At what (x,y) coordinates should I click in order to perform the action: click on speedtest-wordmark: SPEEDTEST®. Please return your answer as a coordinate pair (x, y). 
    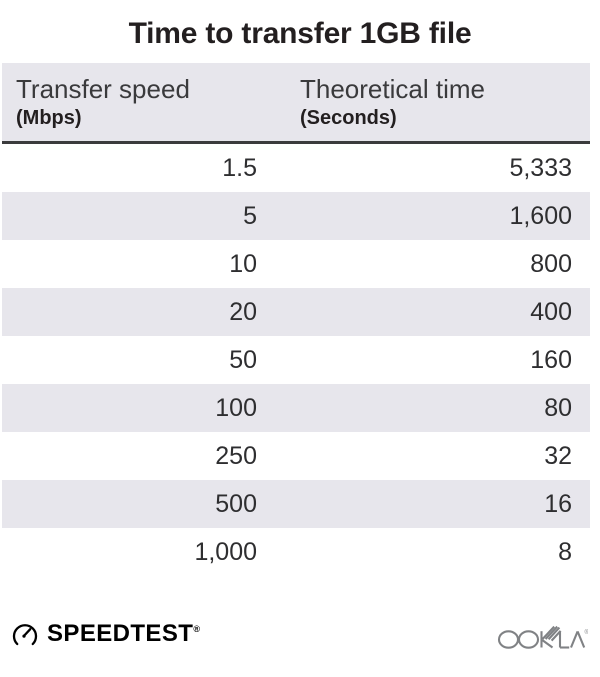
    Looking at the image, I should click on (124, 633).